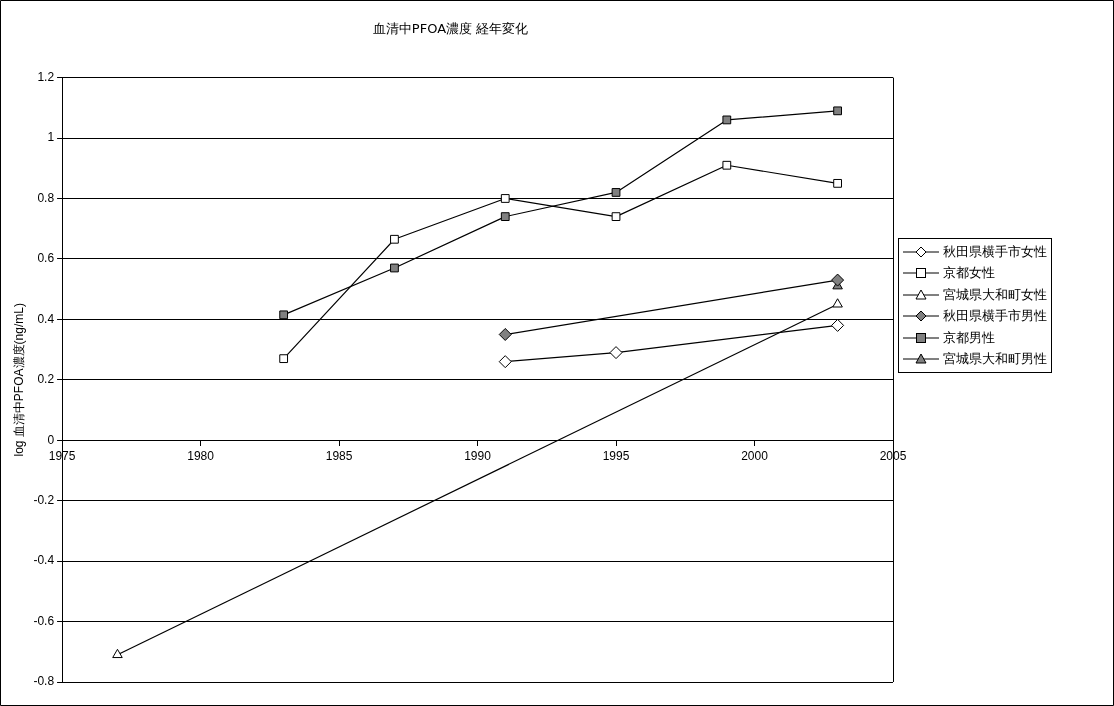 This screenshot has width=1114, height=706. Describe the element at coordinates (969, 337) in the screenshot. I see `legend-label: 京都男性` at that location.